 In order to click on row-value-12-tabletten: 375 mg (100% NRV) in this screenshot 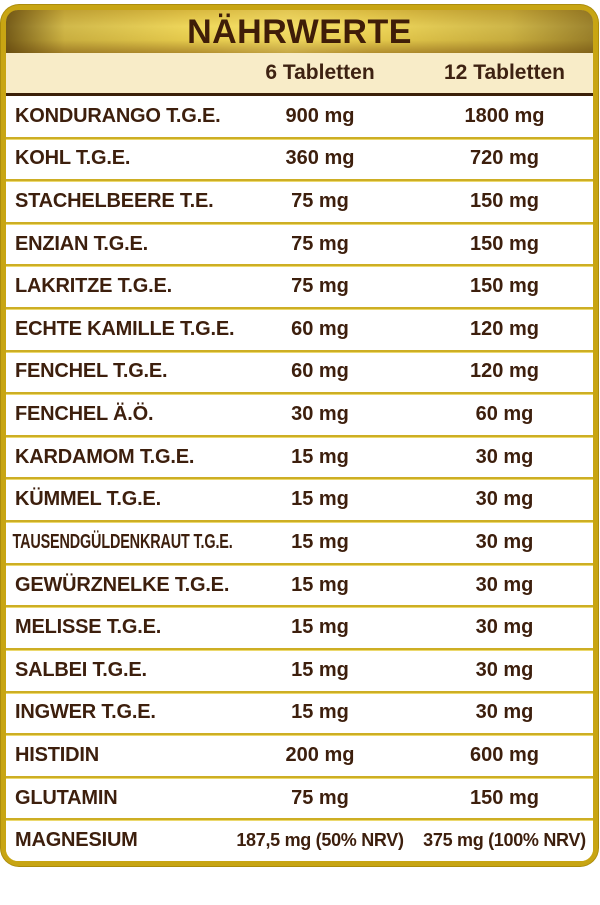, I will do `click(504, 840)`.